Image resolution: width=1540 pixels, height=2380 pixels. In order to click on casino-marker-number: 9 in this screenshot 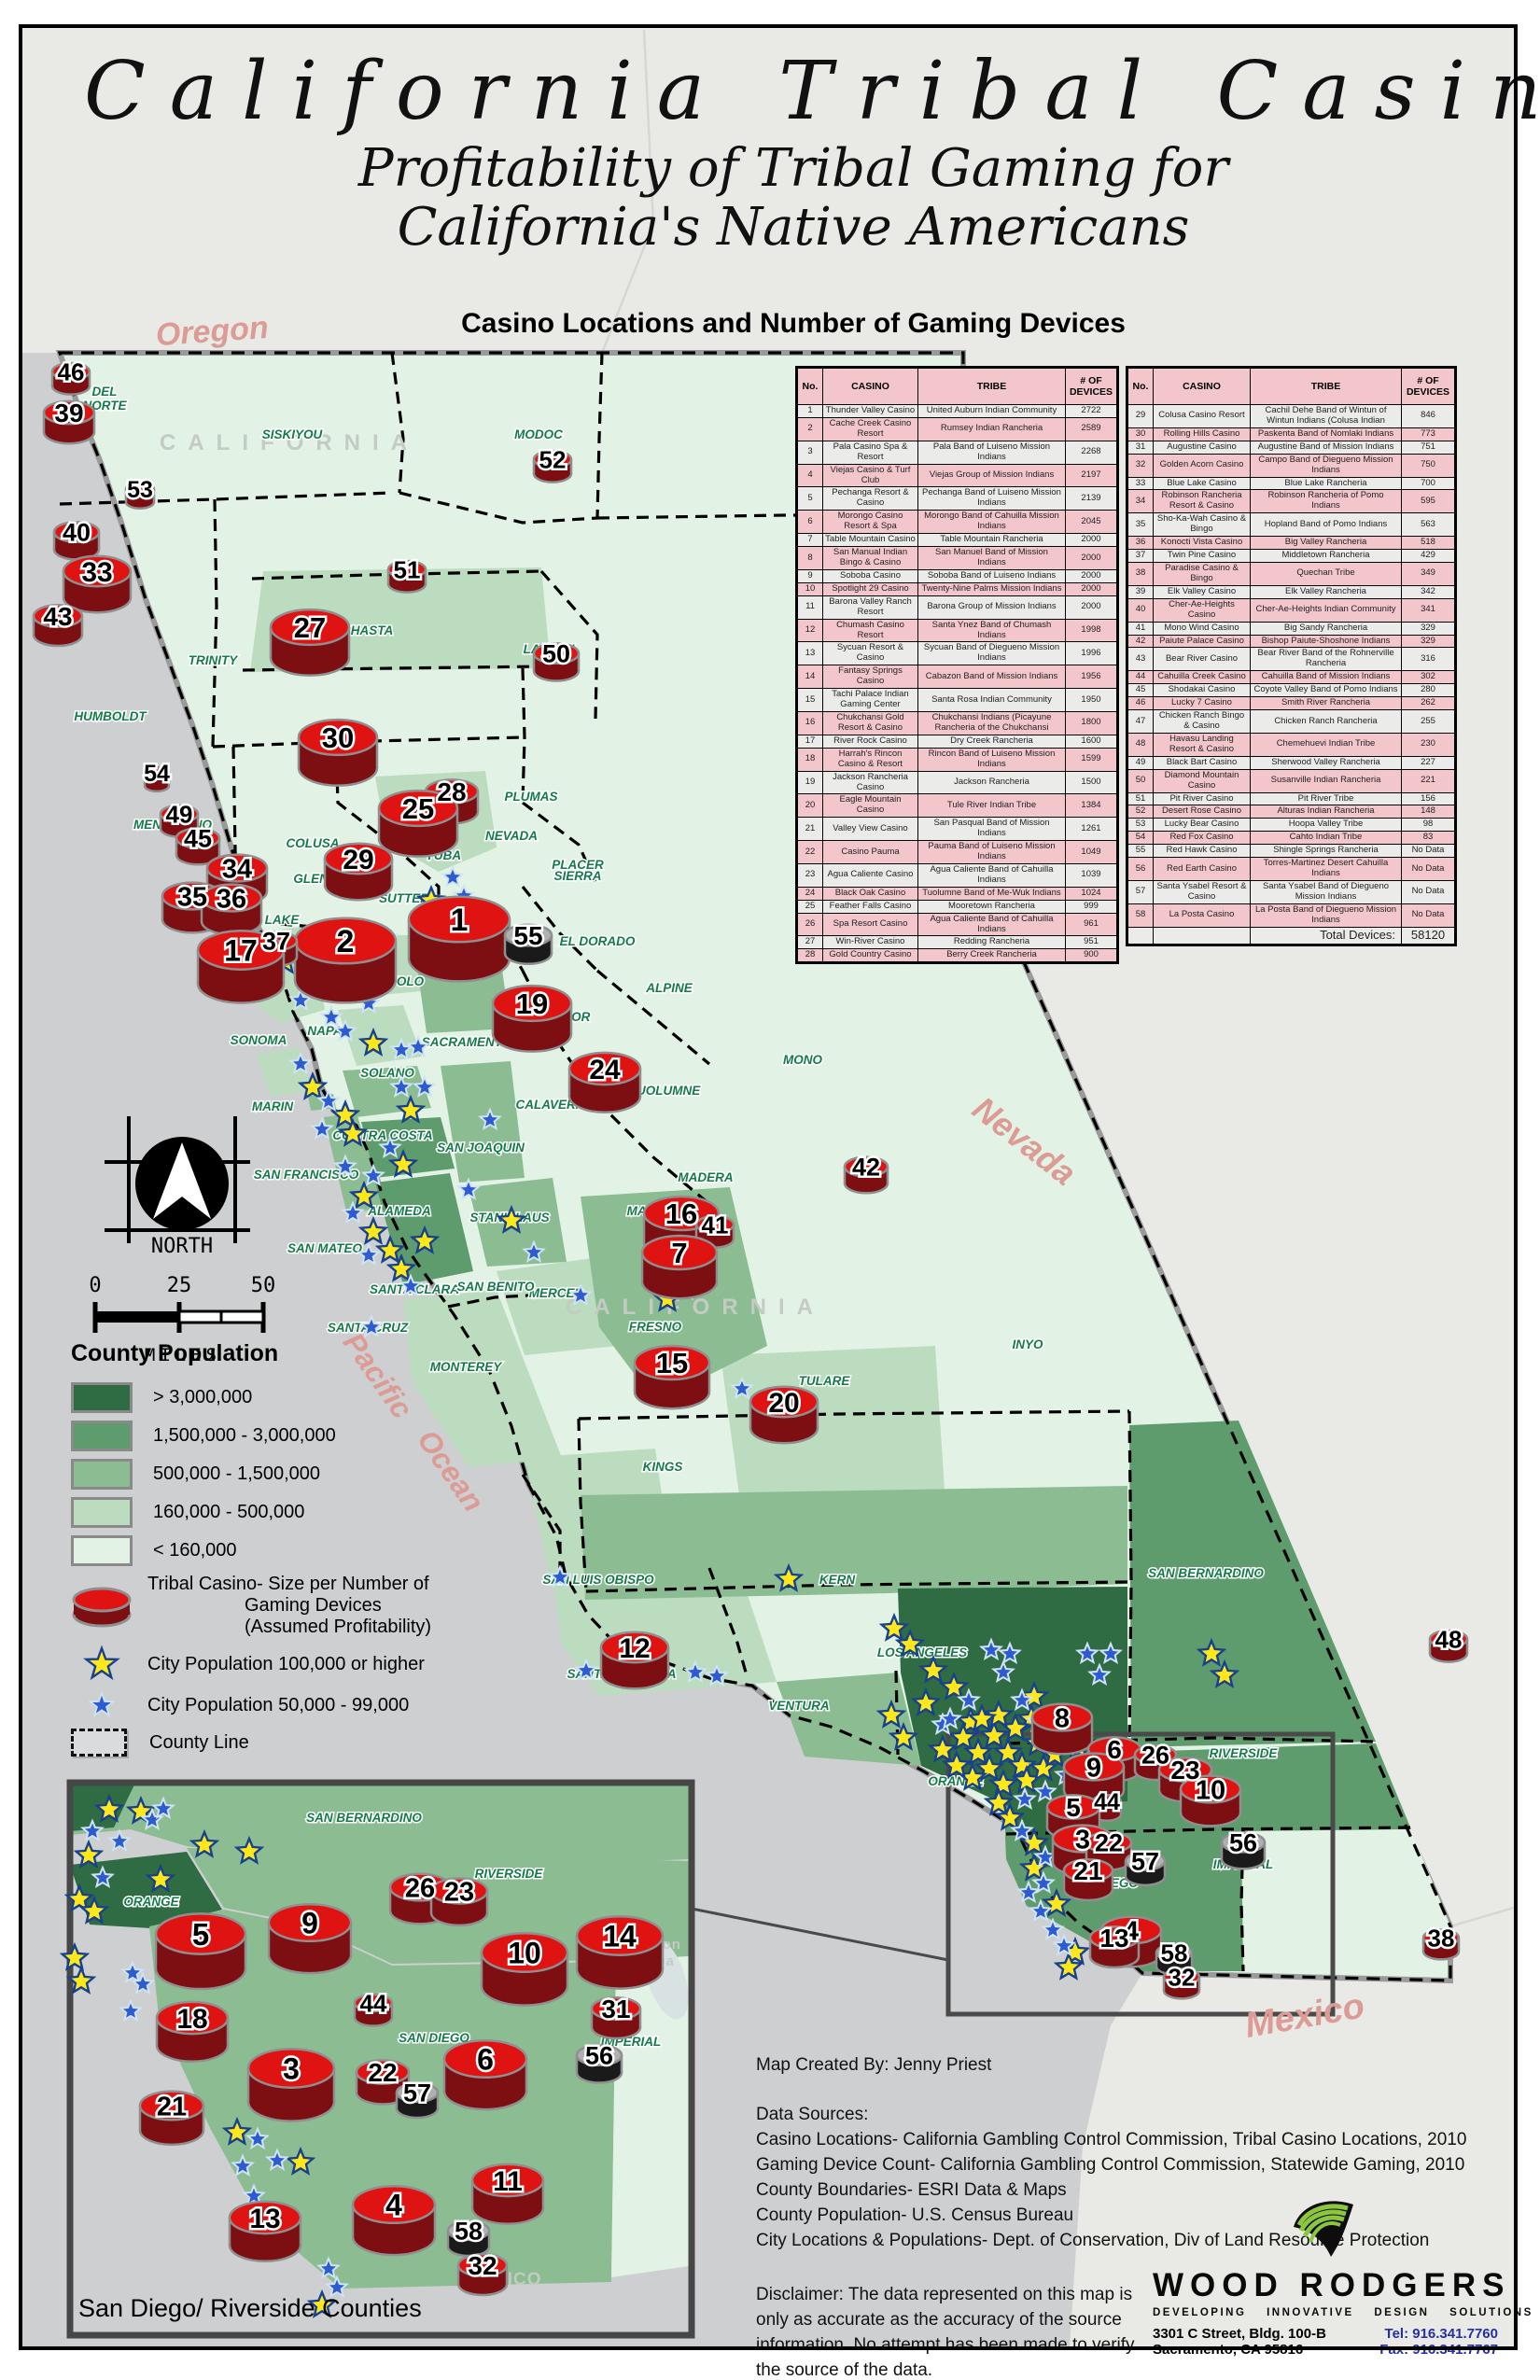, I will do `click(309, 1923)`.